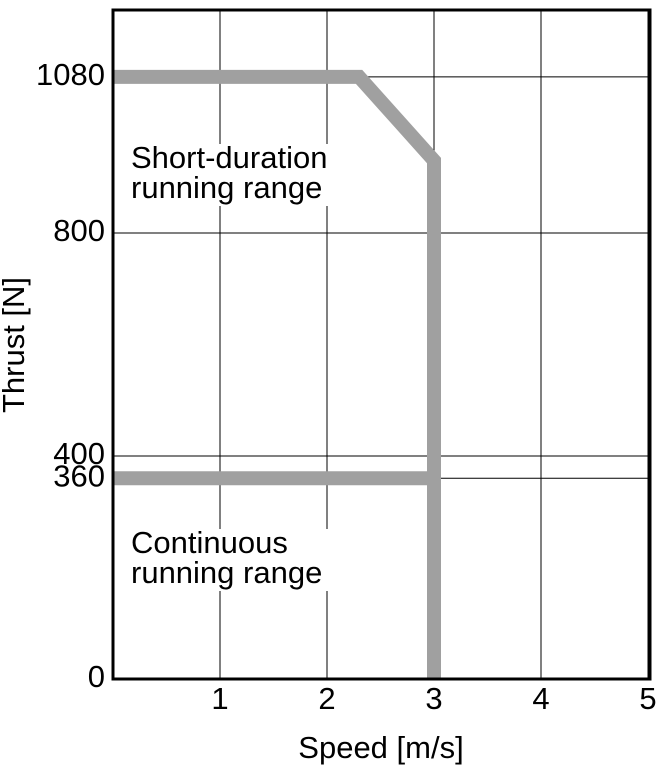  What do you see at coordinates (79, 230) in the screenshot?
I see `y-tick-label: 800` at bounding box center [79, 230].